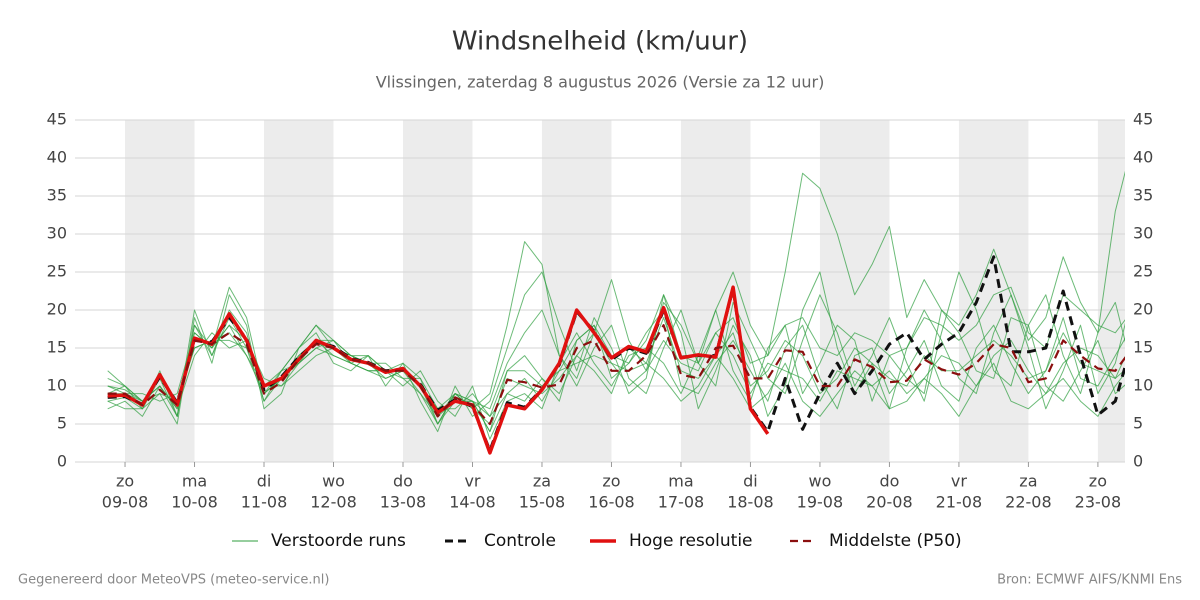 The height and width of the screenshot is (600, 1200). I want to click on x-tick-sublabel: 22-08, so click(1028, 502).